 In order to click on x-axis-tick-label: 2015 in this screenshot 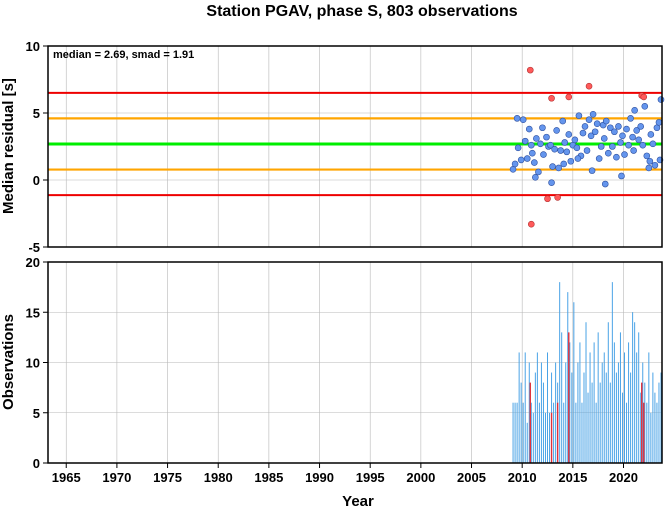, I will do `click(572, 477)`.